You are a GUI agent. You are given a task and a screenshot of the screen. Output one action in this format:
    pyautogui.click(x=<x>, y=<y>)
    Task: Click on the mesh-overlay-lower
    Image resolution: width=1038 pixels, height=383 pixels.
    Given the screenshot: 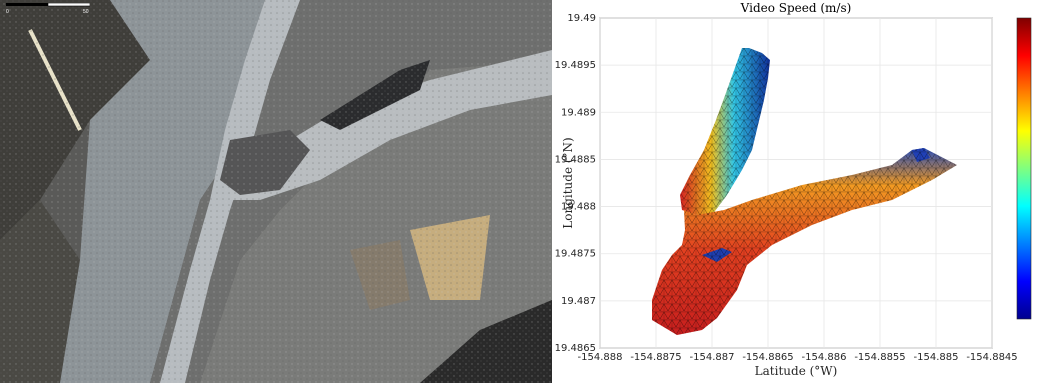 What is the action you would take?
    pyautogui.click(x=804, y=241)
    